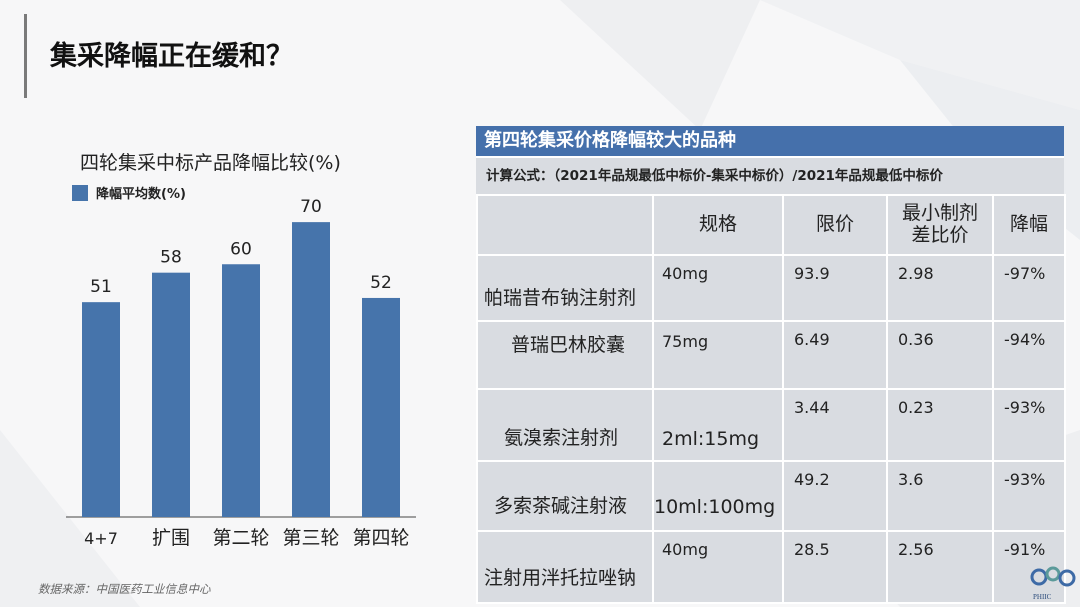 The height and width of the screenshot is (607, 1080). What do you see at coordinates (770, 141) in the screenshot?
I see `table-title: 第四轮集采价格降幅较大的品种` at bounding box center [770, 141].